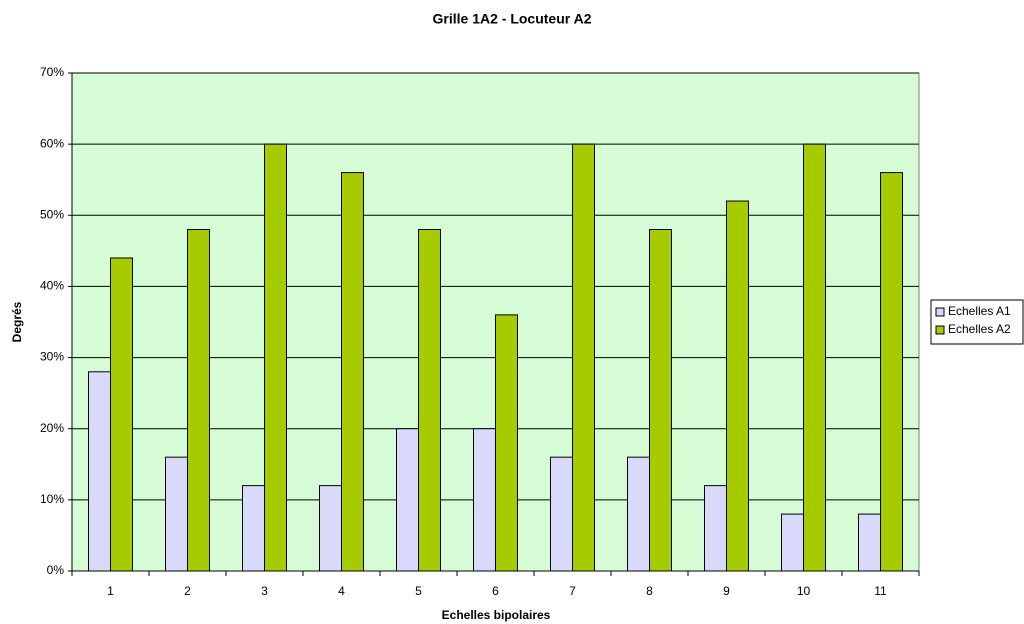 This screenshot has height=624, width=1024. I want to click on y-tick-label: 30%, so click(52, 357).